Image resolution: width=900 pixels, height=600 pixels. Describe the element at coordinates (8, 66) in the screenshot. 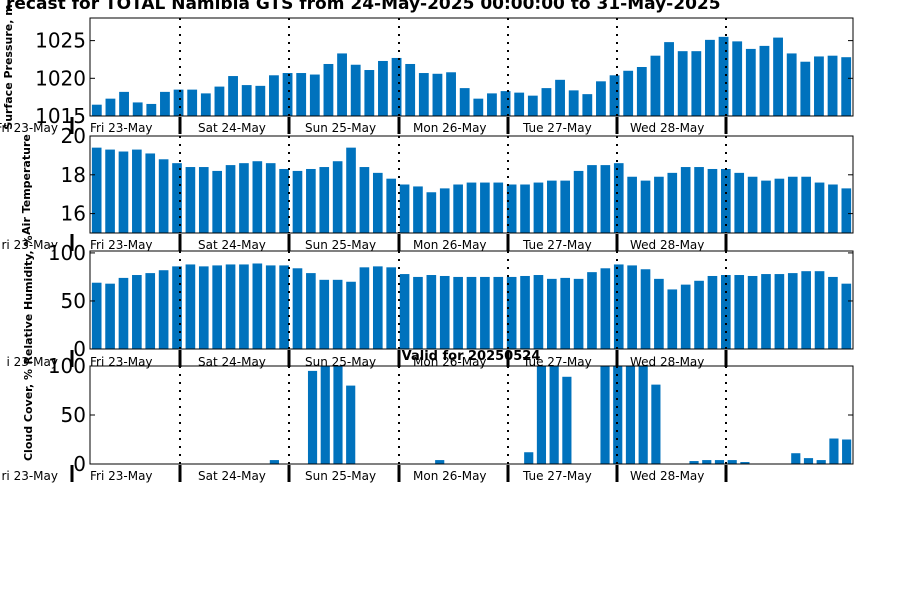

I see `y-axis-label: Surface Pressure, m` at that location.